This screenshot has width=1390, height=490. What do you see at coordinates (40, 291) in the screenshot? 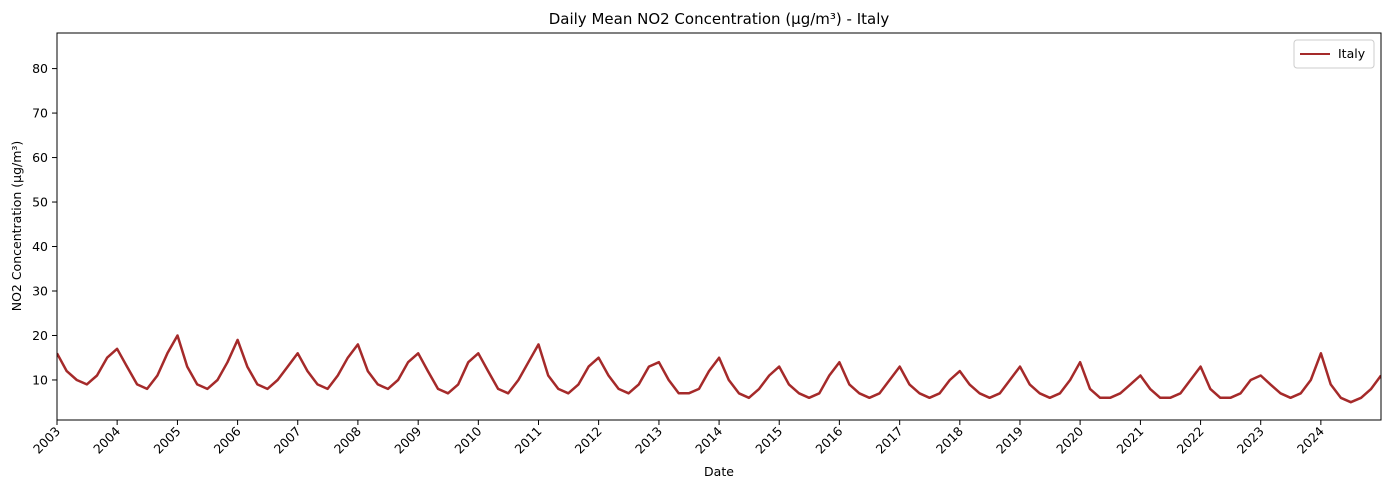
I see `y-tick-label: 30` at bounding box center [40, 291].